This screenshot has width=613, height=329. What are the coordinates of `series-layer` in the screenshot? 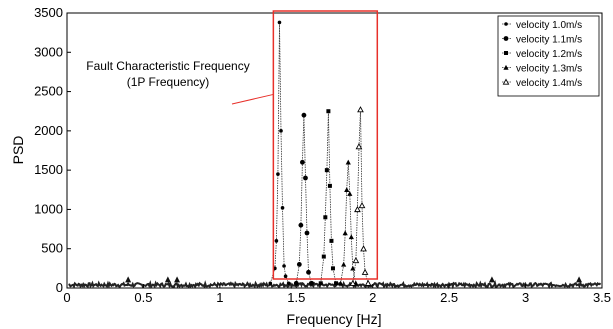 It's located at (320, 153).